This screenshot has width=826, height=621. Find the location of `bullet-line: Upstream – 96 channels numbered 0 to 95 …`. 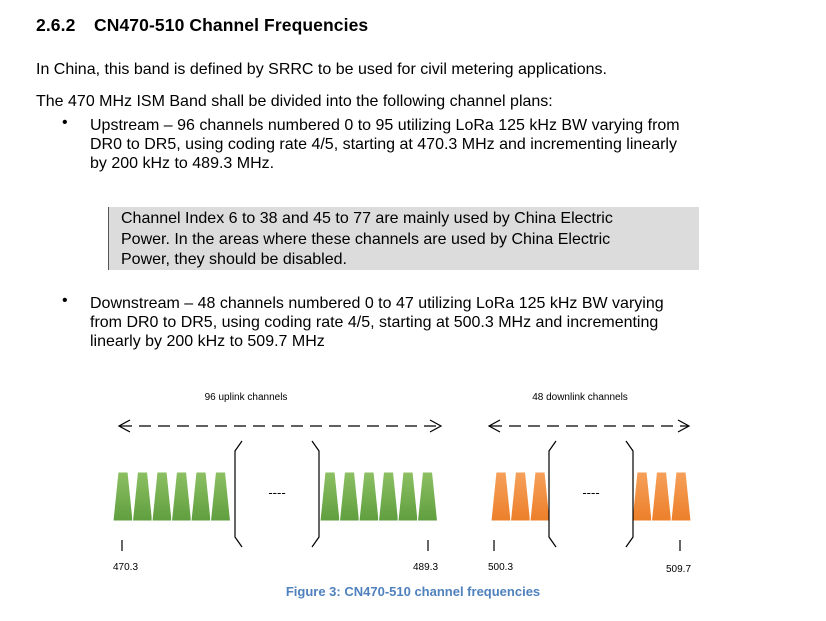

bullet-line: Upstream – 96 channels numbered 0 to 95 … is located at coordinates (385, 125).